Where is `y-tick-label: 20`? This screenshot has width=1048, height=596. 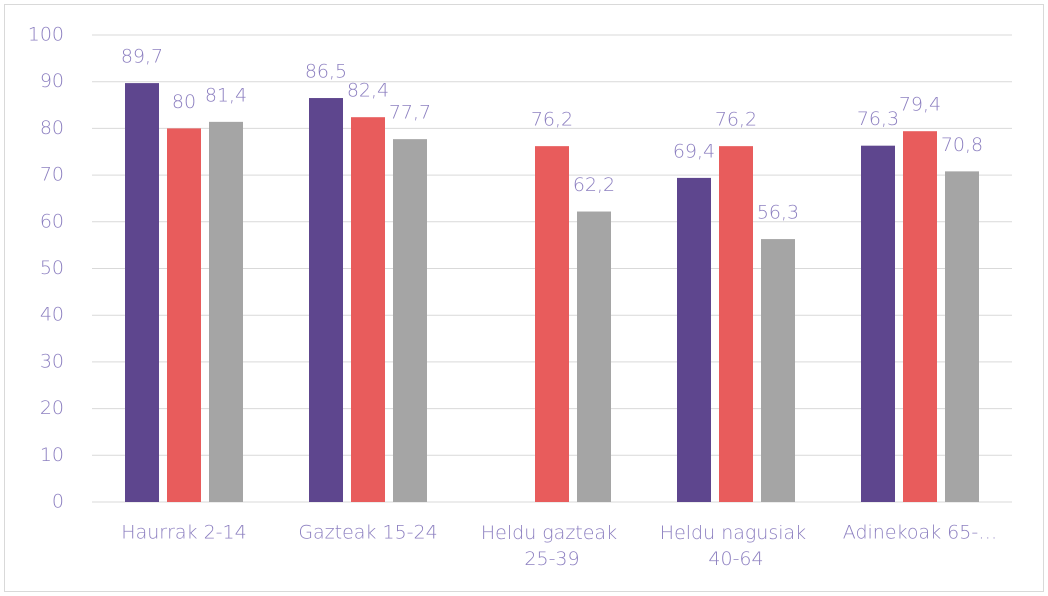
y-tick-label: 20 is located at coordinates (52, 408).